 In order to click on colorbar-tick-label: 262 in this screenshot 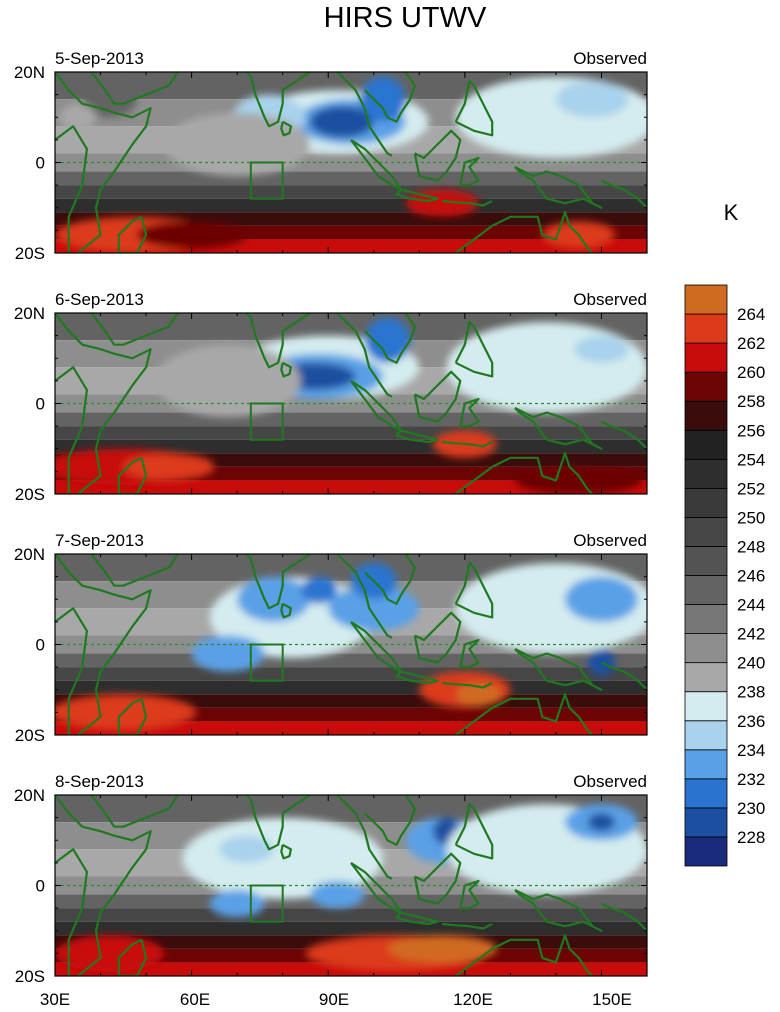, I will do `click(751, 343)`.